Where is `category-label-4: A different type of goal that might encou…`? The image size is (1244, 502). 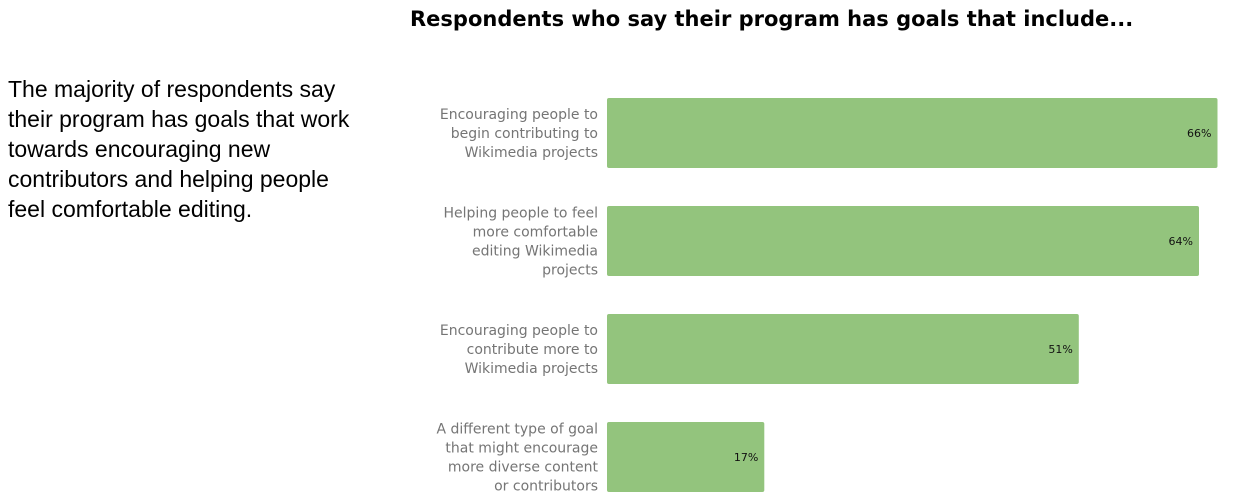 category-label-4: A different type of goal that might encou… is located at coordinates (517, 458).